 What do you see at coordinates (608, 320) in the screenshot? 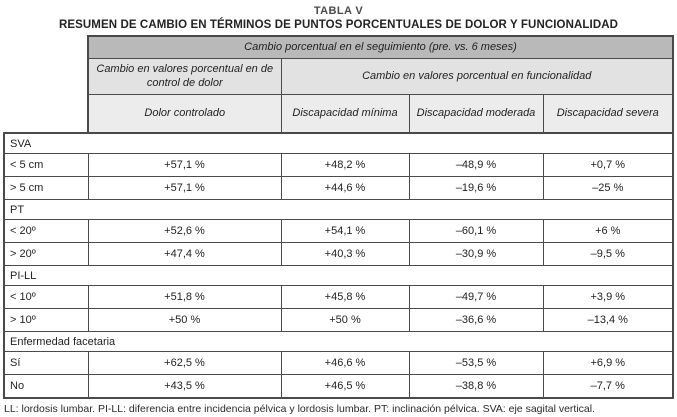
I see `value-cell: –13,4 %` at bounding box center [608, 320].